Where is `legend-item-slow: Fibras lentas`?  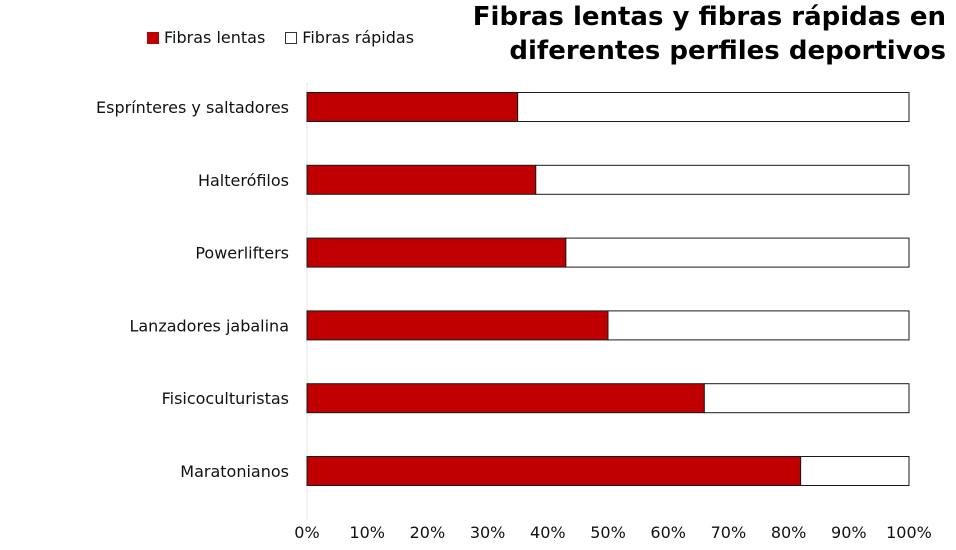
legend-item-slow: Fibras lentas is located at coordinates (206, 37).